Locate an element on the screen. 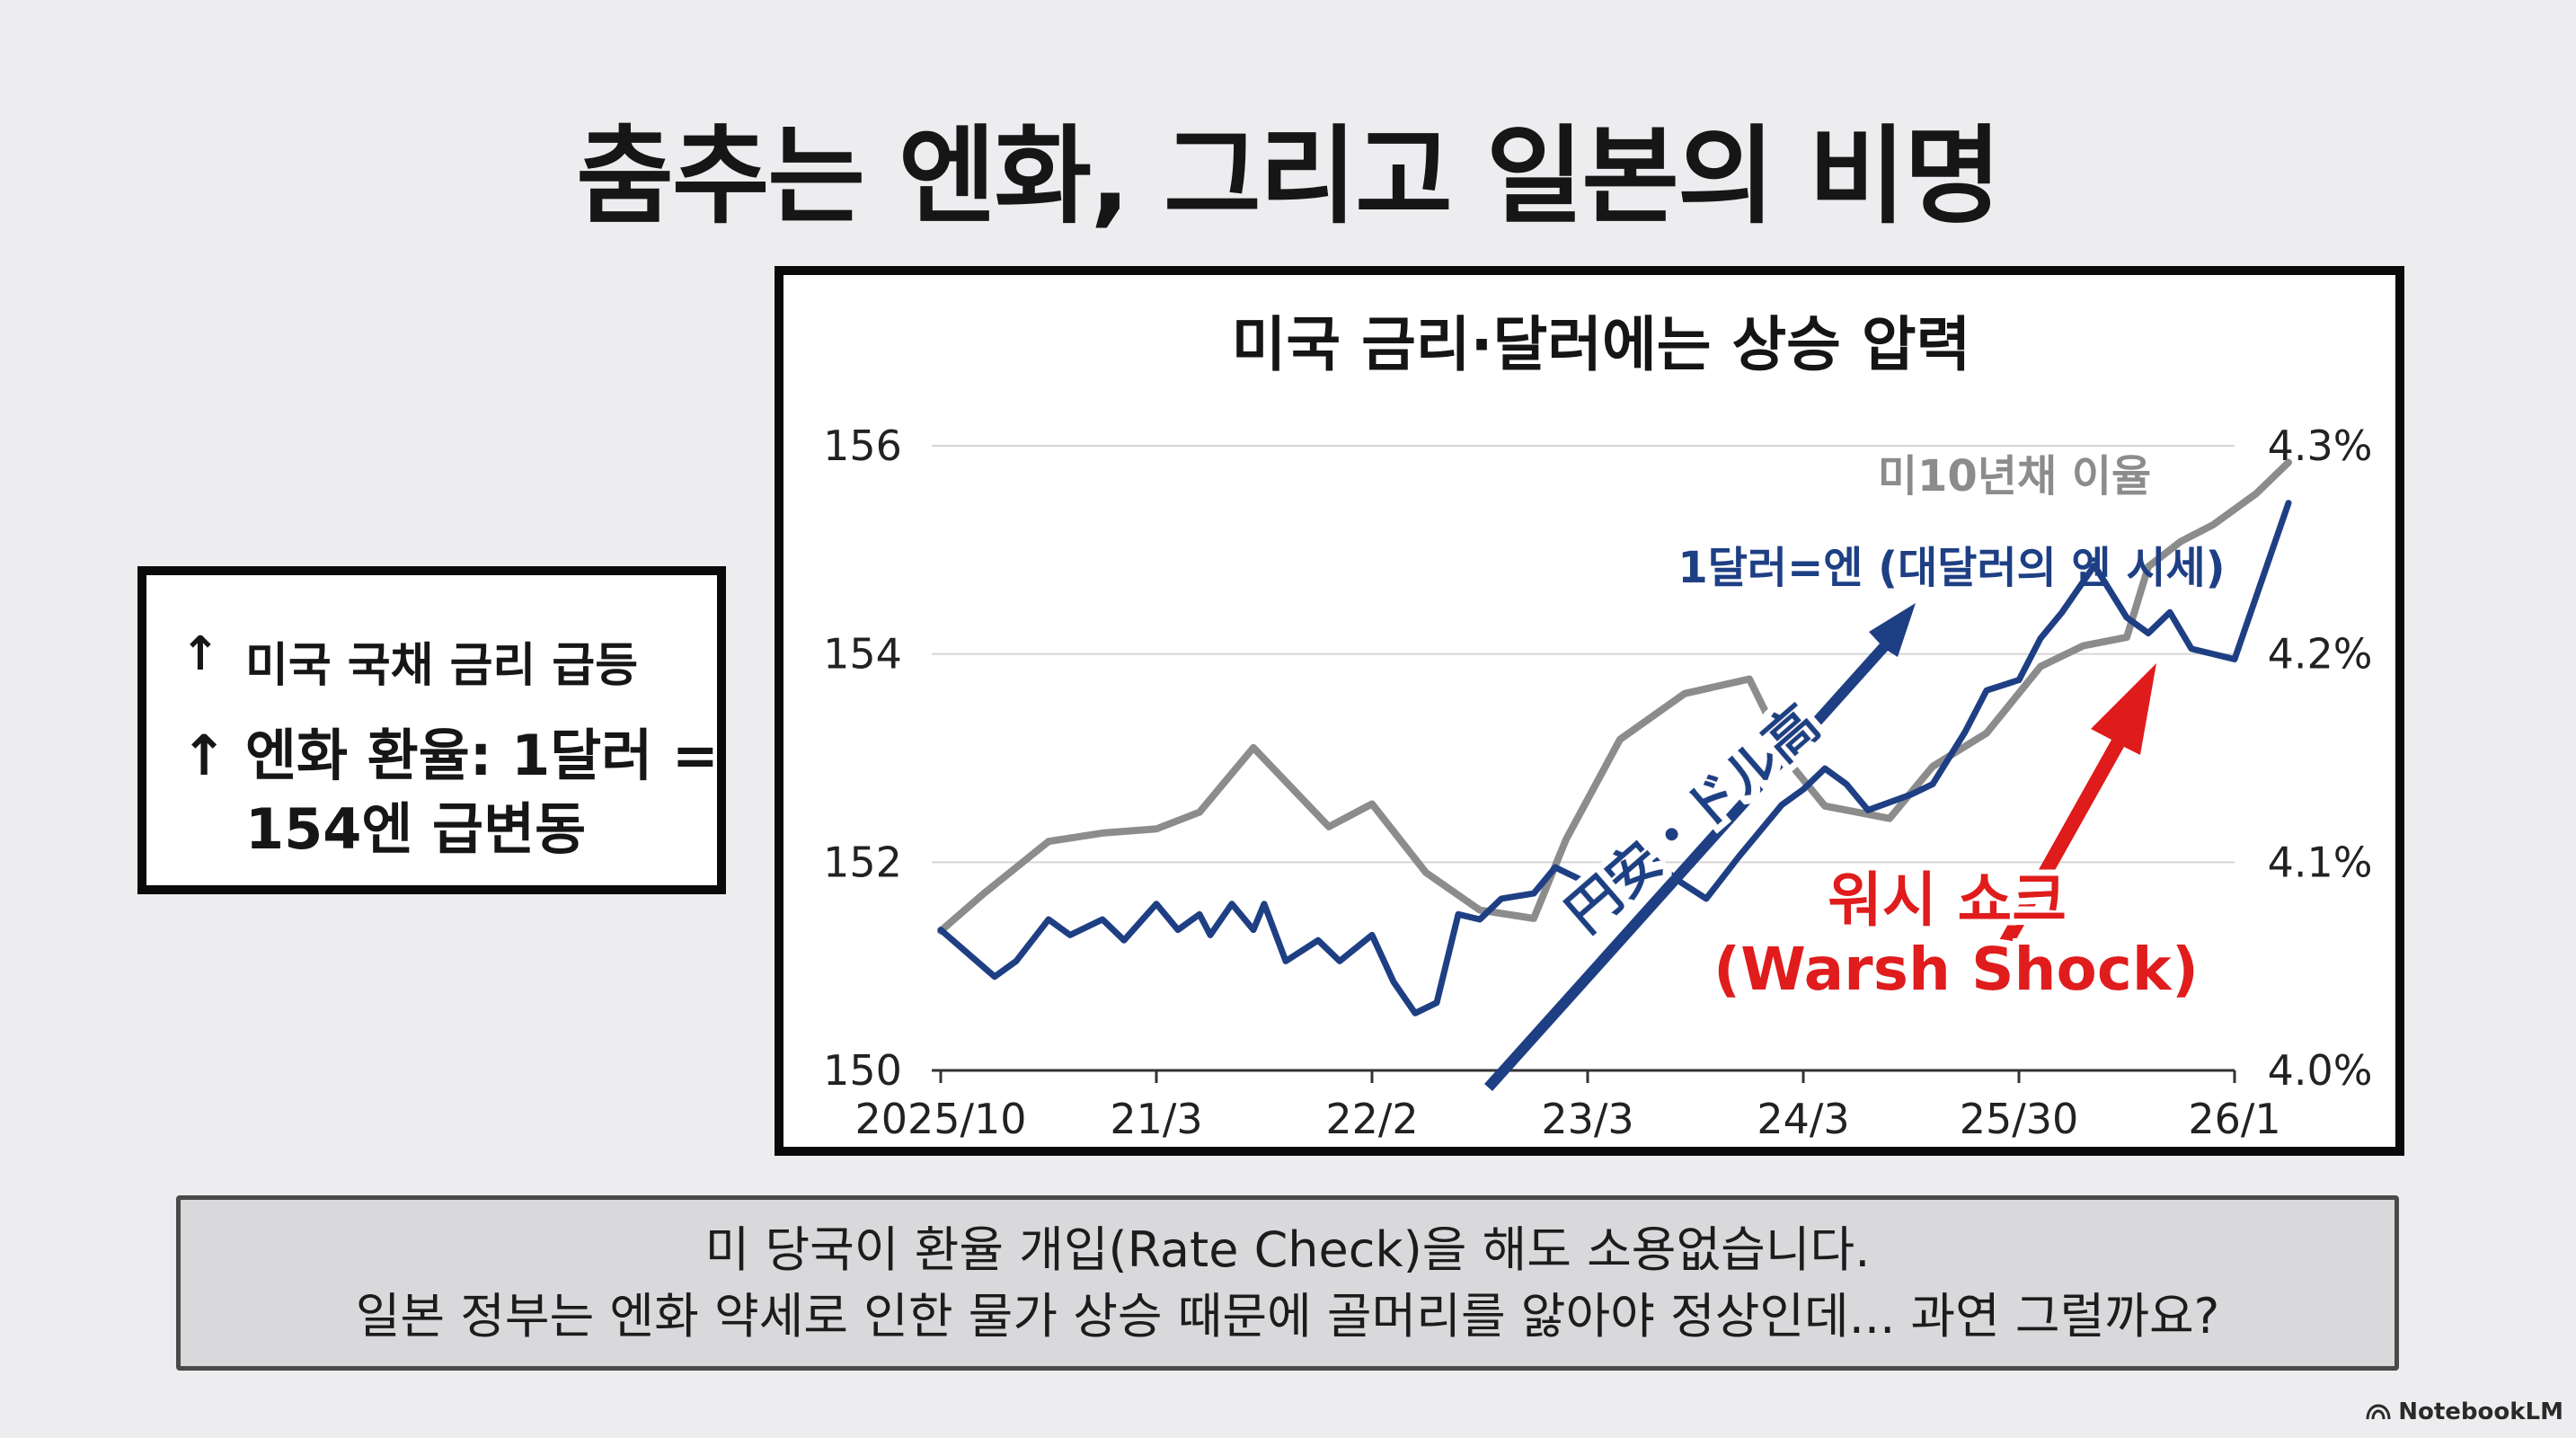  notebooklm-logo-icon is located at coordinates (2378, 1412).